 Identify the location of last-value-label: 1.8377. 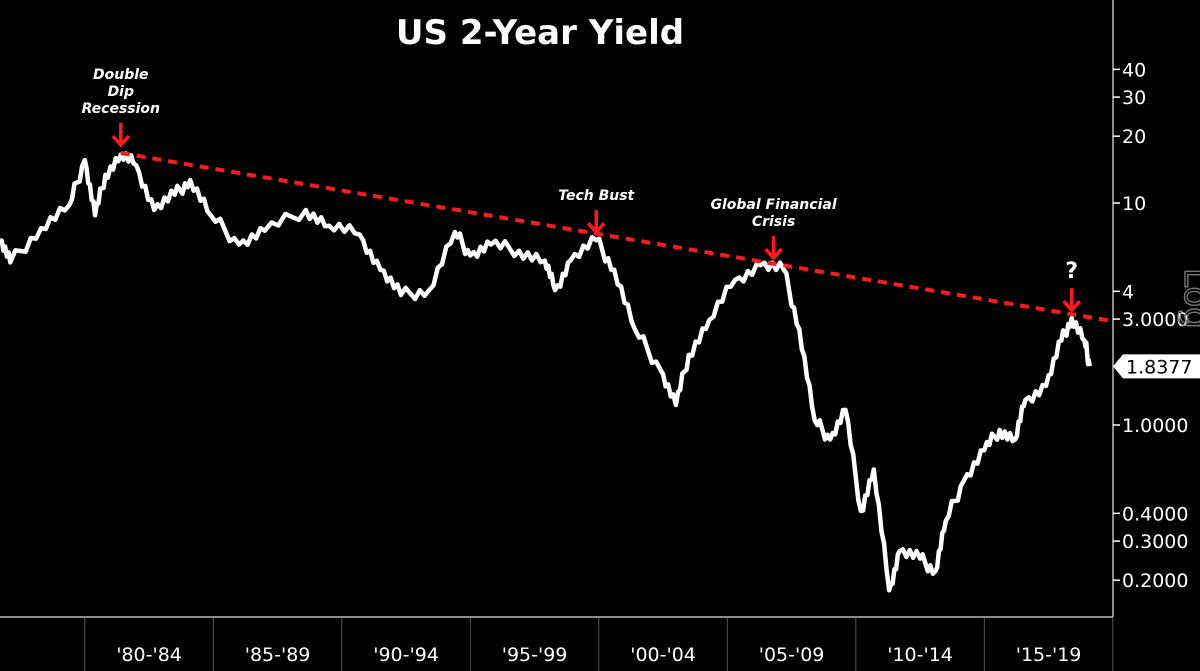
(1159, 367).